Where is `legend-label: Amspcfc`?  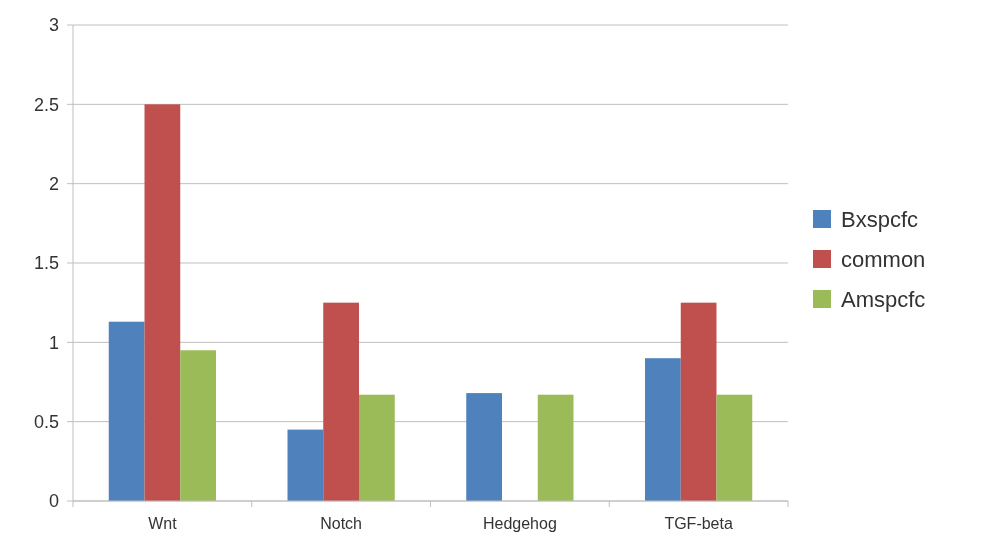
legend-label: Amspcfc is located at coordinates (883, 299).